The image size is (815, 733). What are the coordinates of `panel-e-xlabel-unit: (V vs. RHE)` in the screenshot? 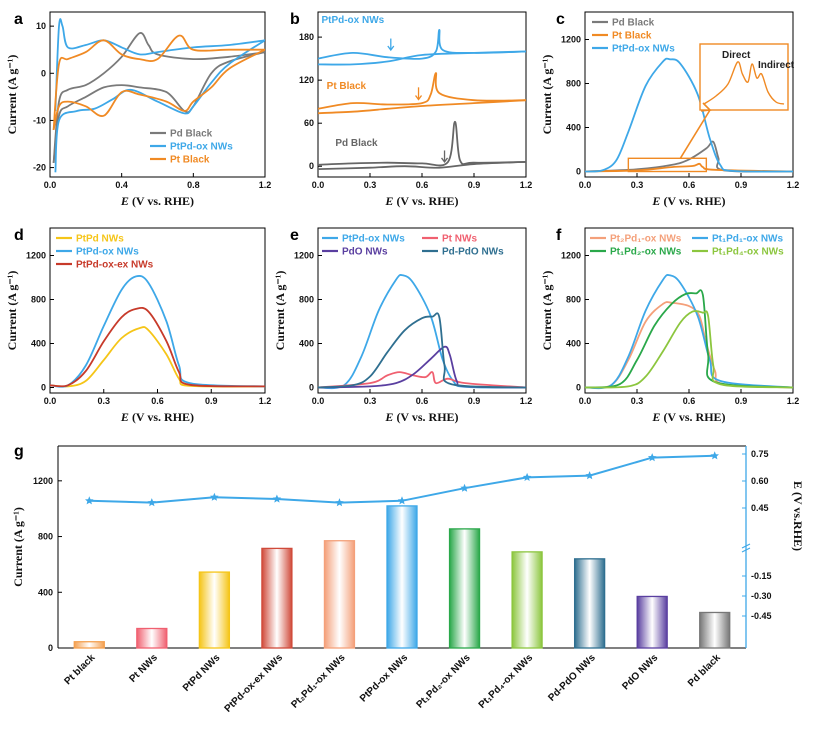 It's located at (425, 417).